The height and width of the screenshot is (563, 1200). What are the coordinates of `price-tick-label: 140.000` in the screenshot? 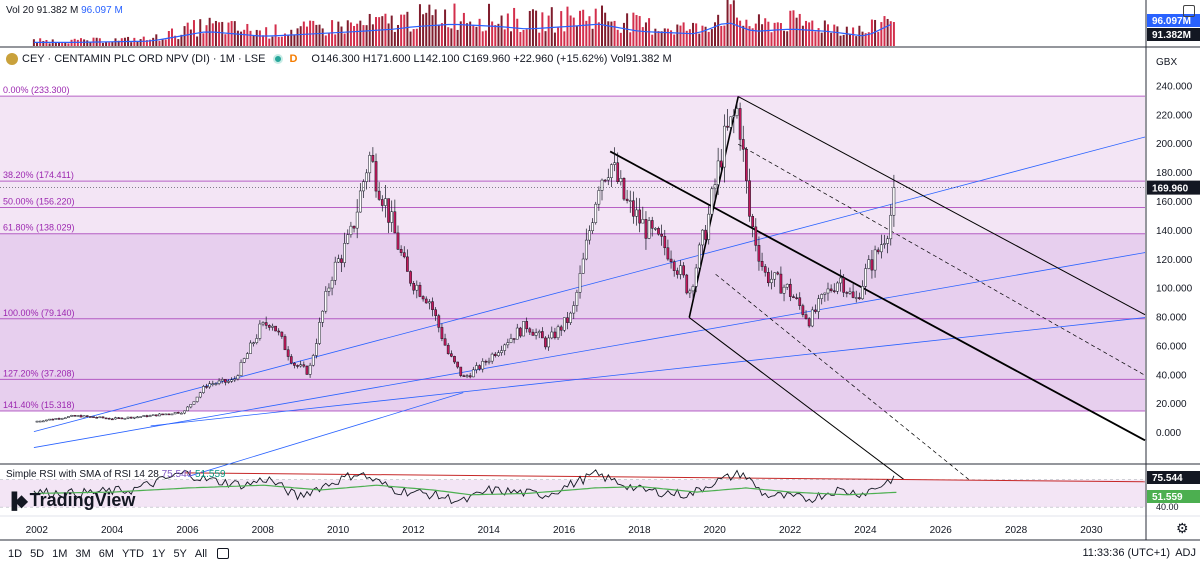 It's located at (1174, 231).